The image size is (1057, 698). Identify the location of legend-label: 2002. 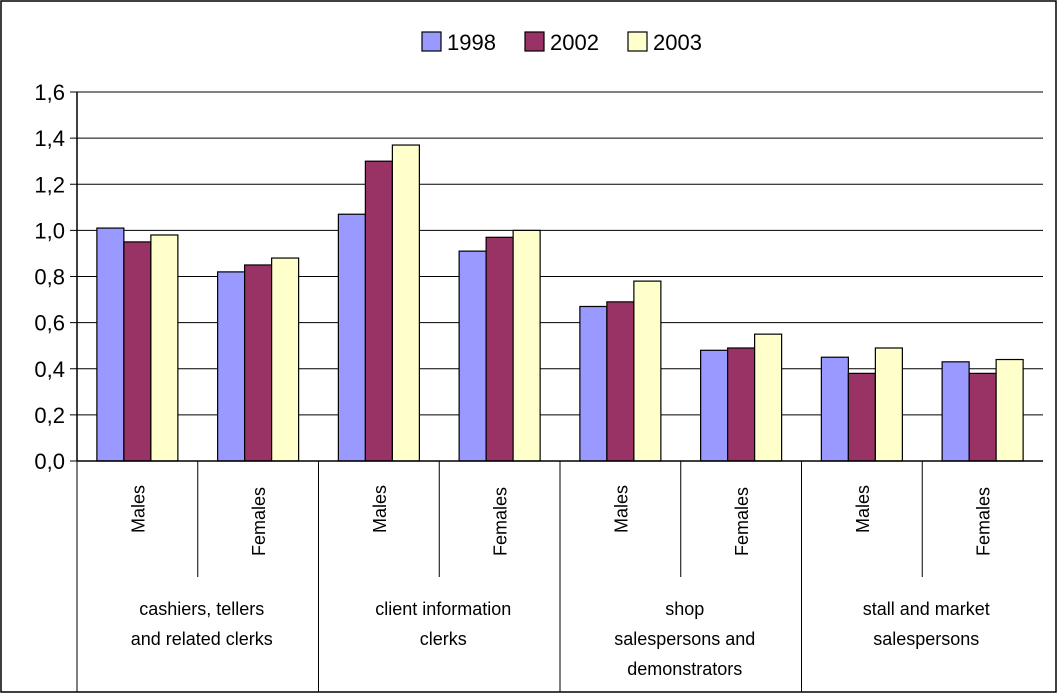
(574, 42).